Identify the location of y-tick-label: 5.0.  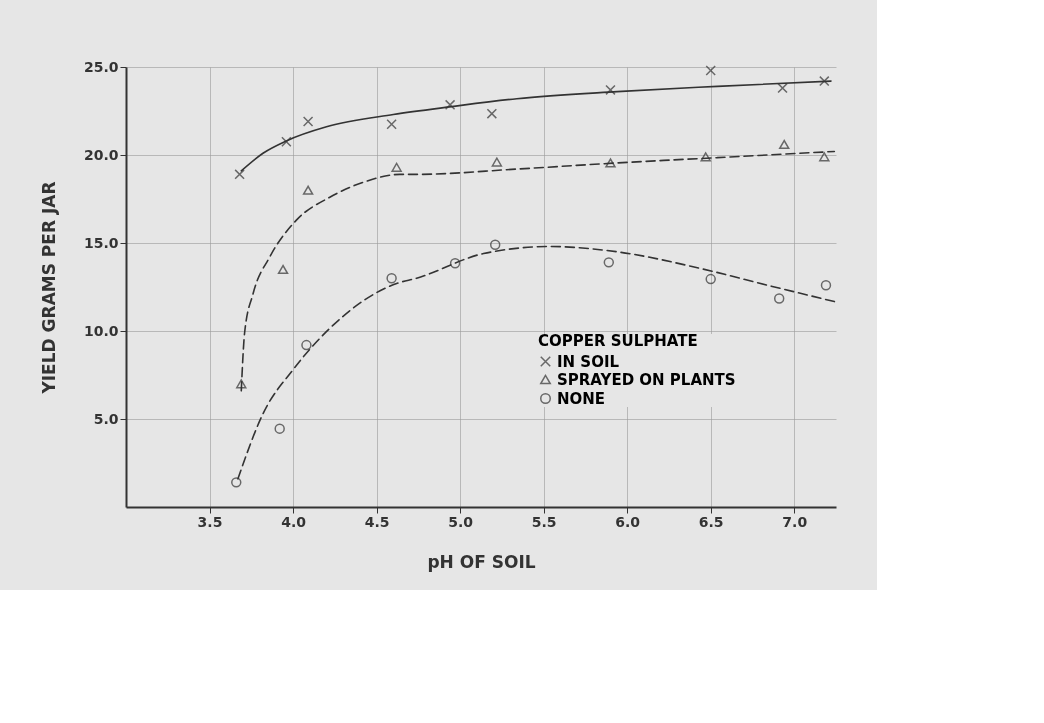
(106, 418).